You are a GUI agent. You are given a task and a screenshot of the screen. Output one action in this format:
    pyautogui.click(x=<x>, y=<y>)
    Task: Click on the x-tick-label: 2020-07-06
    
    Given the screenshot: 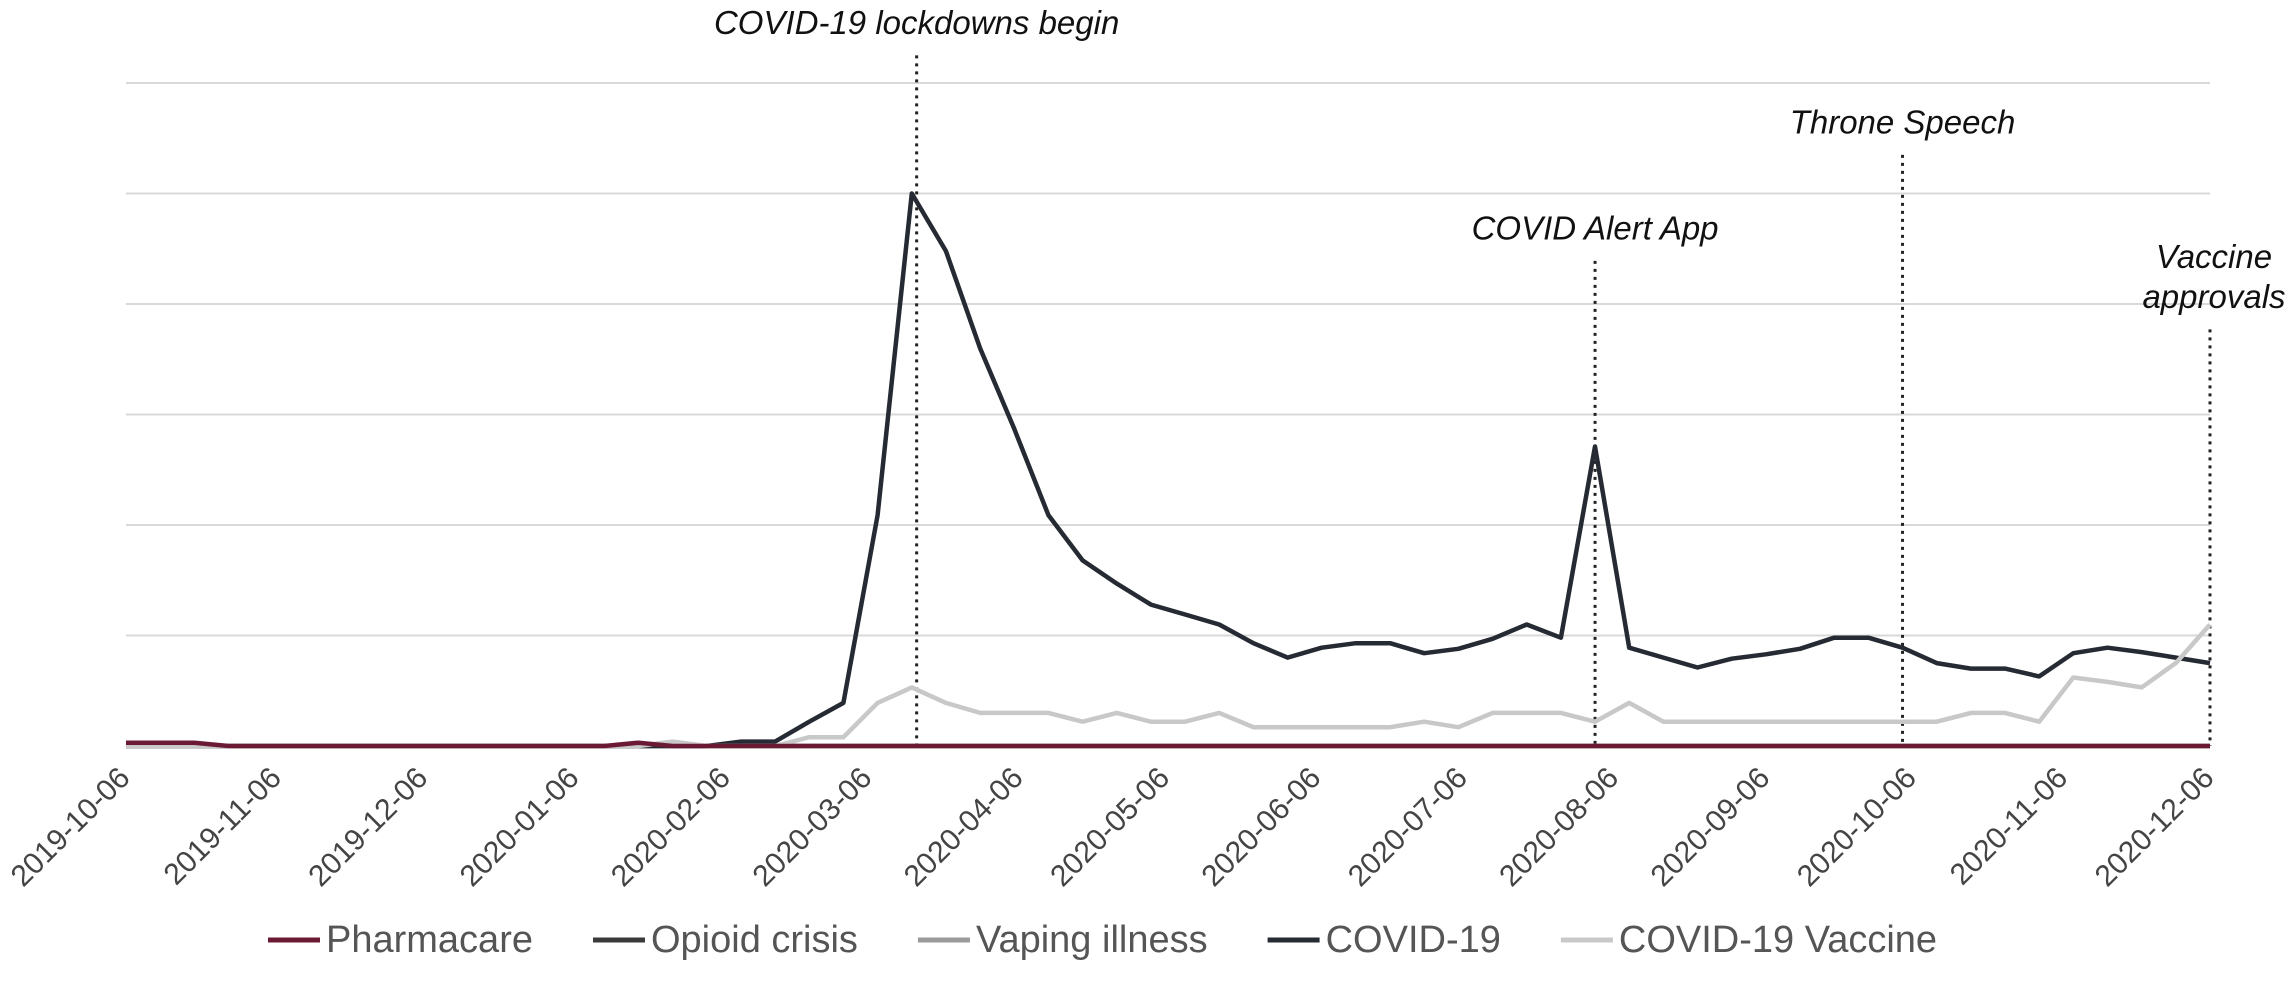 What is the action you would take?
    pyautogui.click(x=1408, y=827)
    